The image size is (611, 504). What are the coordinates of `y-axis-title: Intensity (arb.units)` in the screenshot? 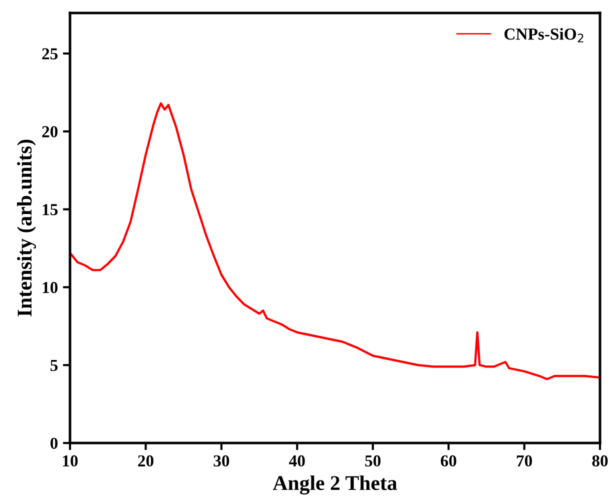 It's located at (26, 228).